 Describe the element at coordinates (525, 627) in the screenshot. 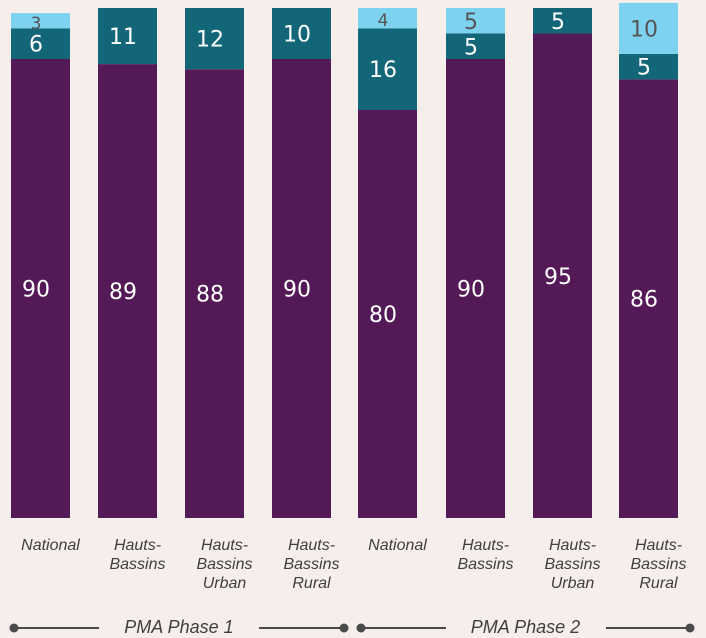

I see `phase-label: PMA Phase 2` at that location.